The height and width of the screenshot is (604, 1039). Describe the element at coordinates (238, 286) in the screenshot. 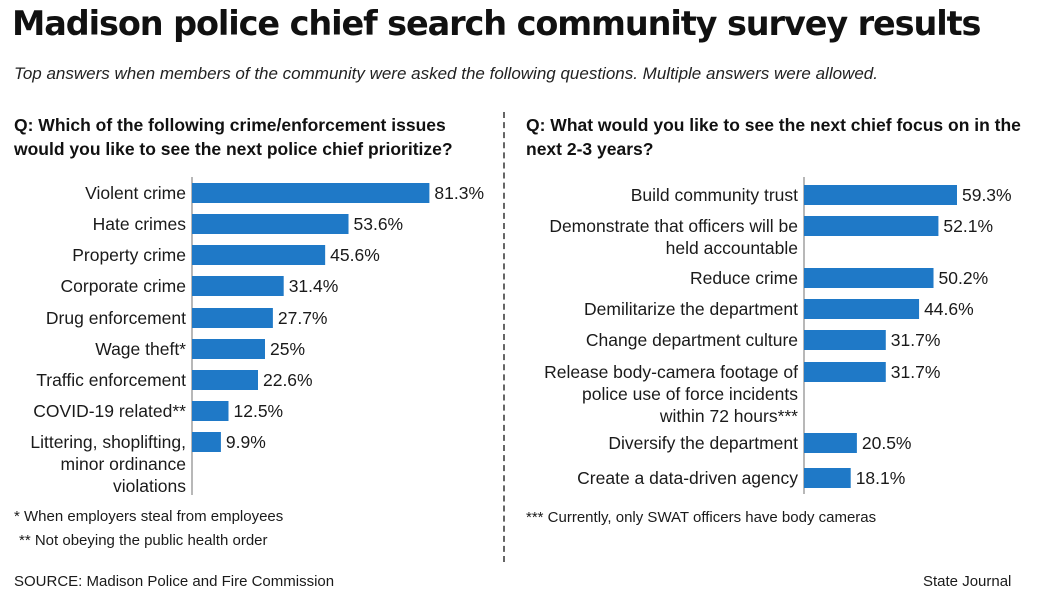

I see `left-bar-corporate-crime` at that location.